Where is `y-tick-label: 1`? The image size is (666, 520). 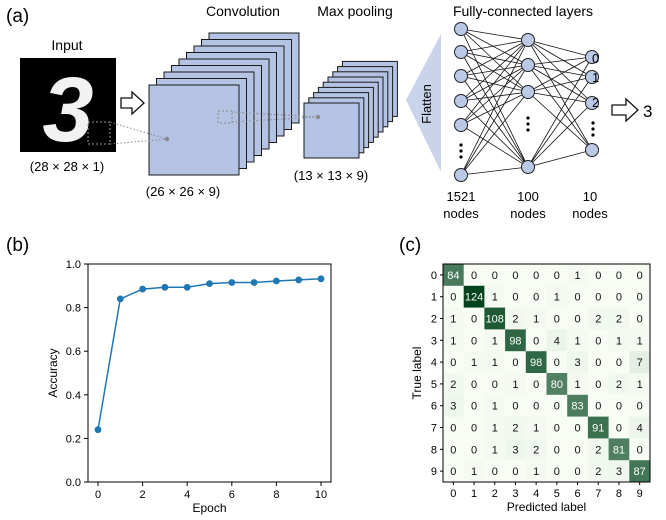
y-tick-label: 1 is located at coordinates (434, 298).